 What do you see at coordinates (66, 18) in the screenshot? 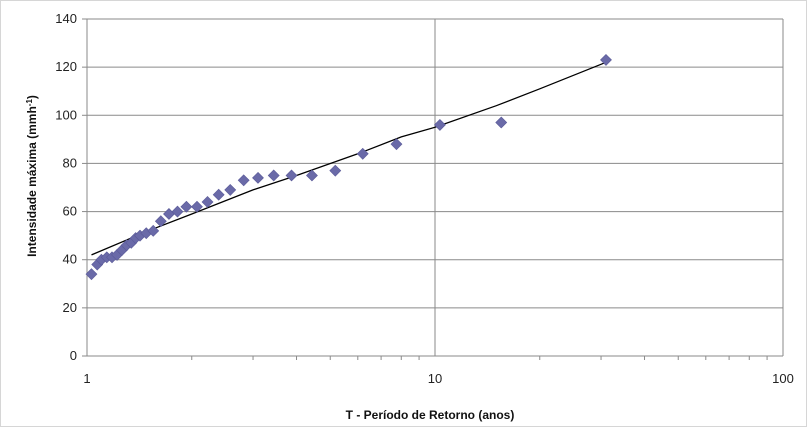
I see `y-tick-label: 140` at bounding box center [66, 18].